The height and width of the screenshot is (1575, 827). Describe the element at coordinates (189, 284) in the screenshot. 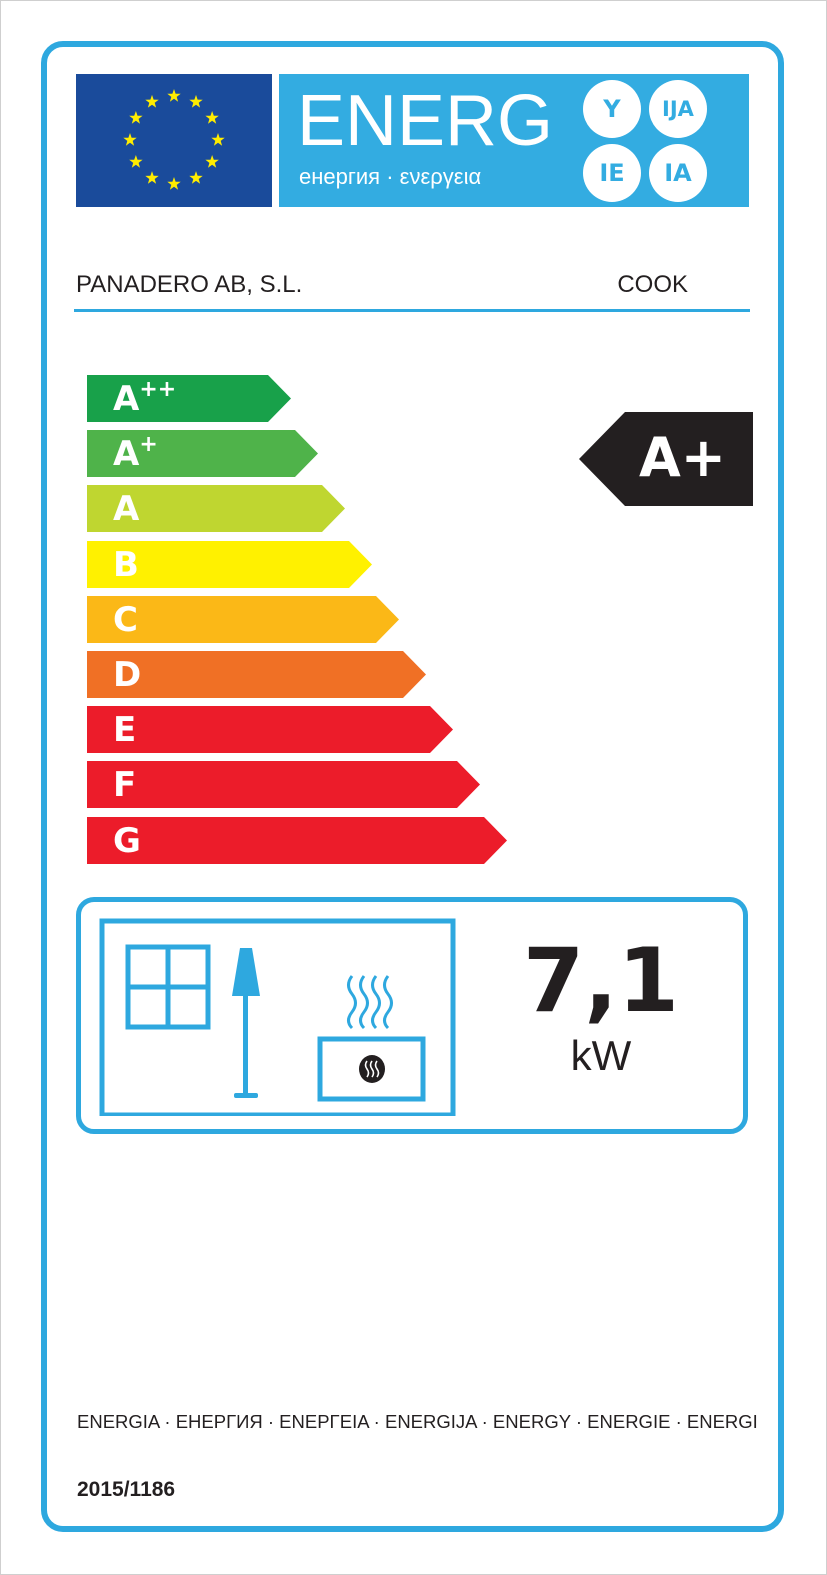

I see `supplier-name: PANADERO AB, S.L.` at that location.